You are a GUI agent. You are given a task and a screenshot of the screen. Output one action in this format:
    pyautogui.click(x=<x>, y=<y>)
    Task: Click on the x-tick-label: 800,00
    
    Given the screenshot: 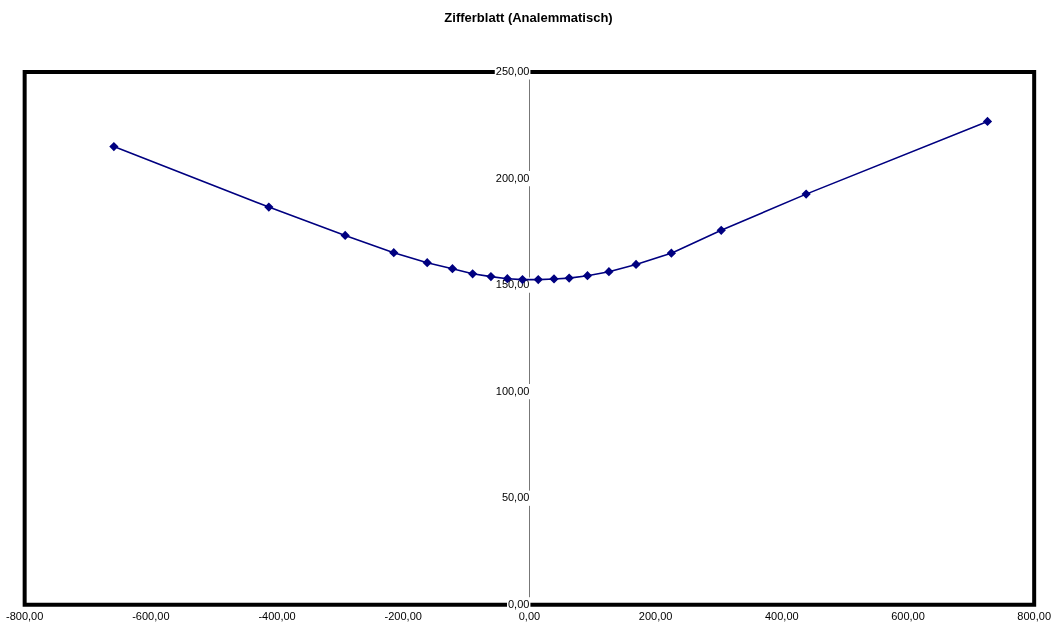 What is the action you would take?
    pyautogui.click(x=1034, y=616)
    